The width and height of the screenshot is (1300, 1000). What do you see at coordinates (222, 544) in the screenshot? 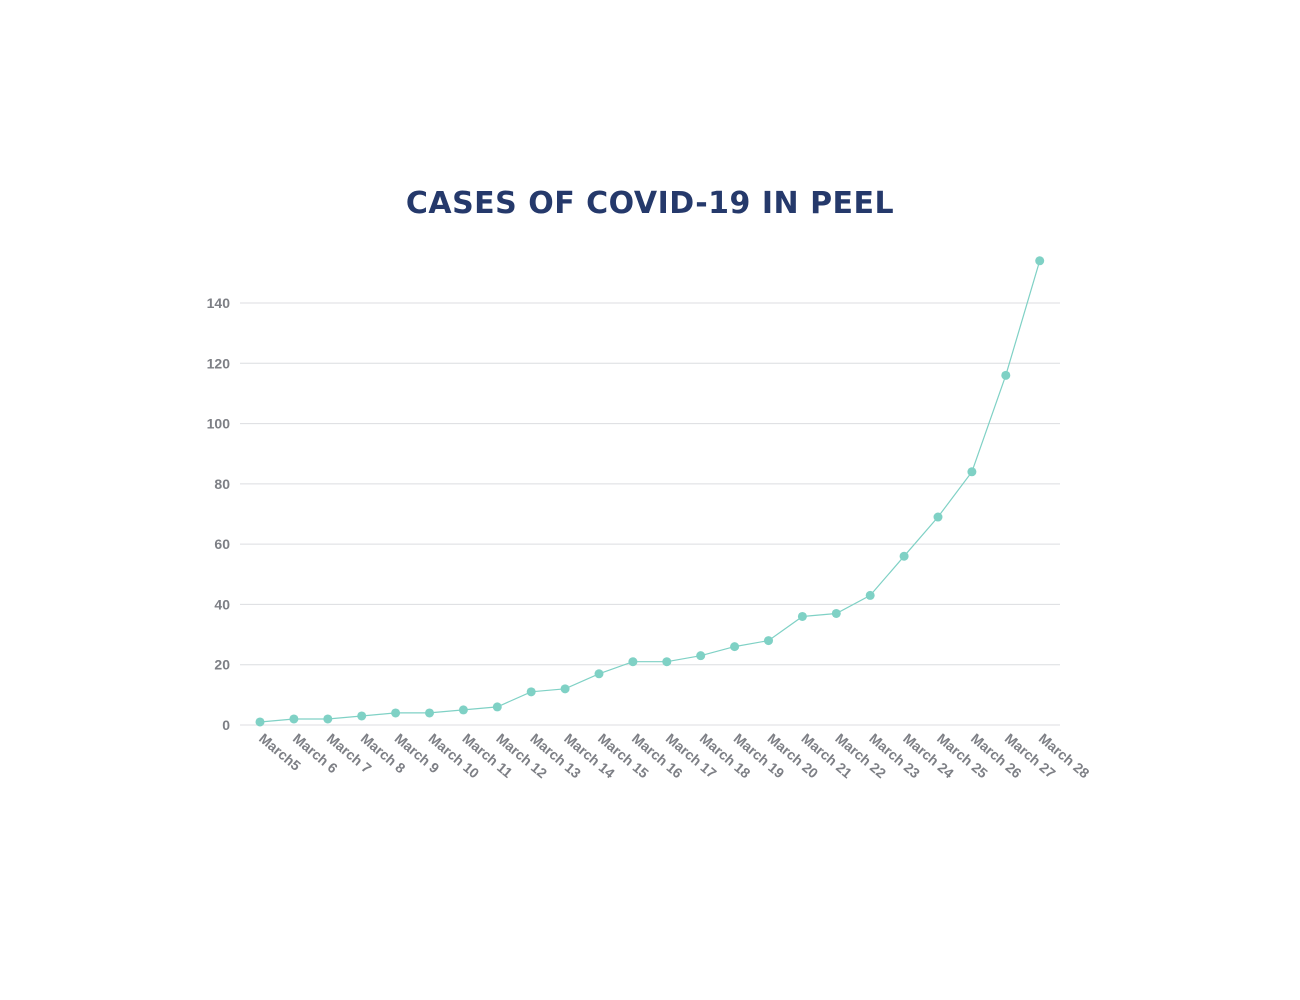
I see `y-tick-label: 60` at bounding box center [222, 544].